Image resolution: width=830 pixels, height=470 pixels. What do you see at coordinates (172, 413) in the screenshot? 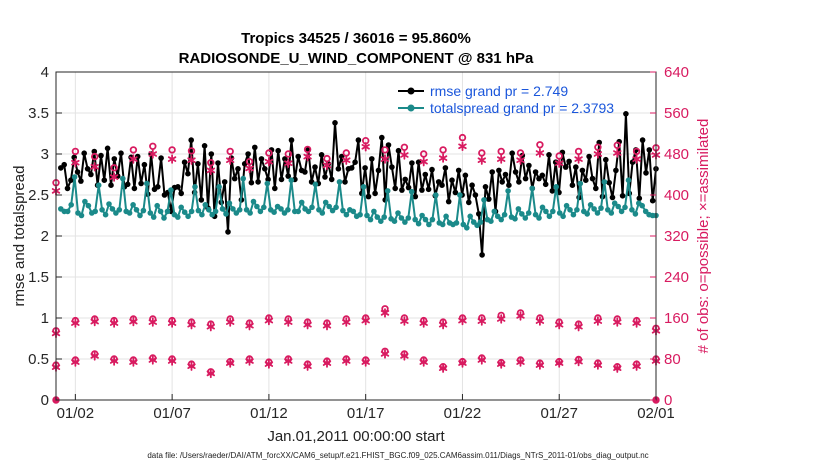
I see `x-tick-label: 01/07` at bounding box center [172, 413].